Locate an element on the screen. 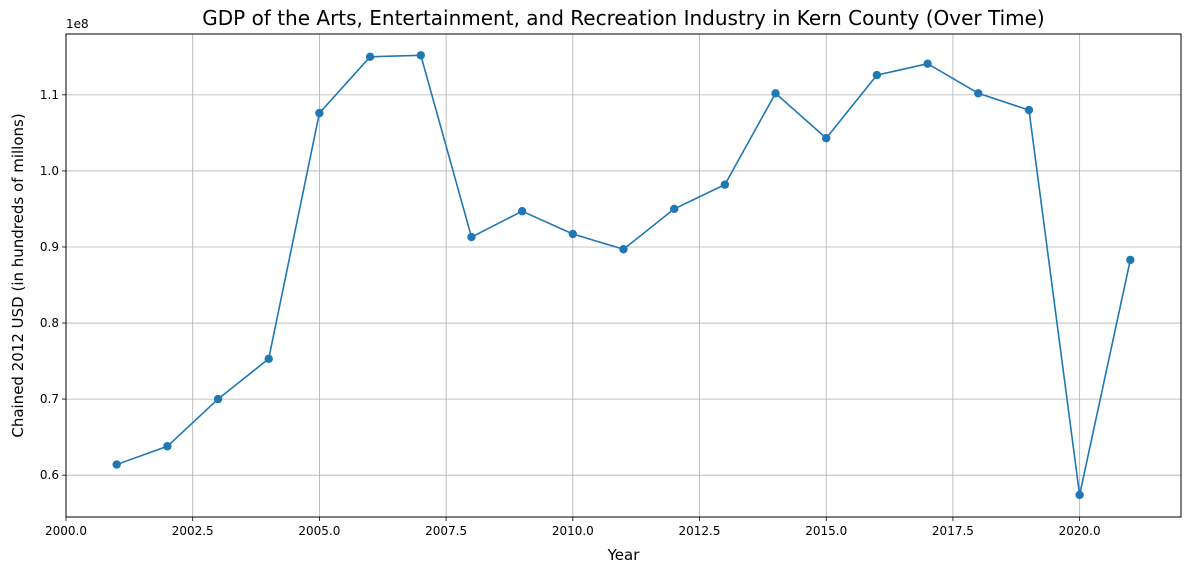 The width and height of the screenshot is (1189, 574). y-tick-label: 0.7 is located at coordinates (49, 399).